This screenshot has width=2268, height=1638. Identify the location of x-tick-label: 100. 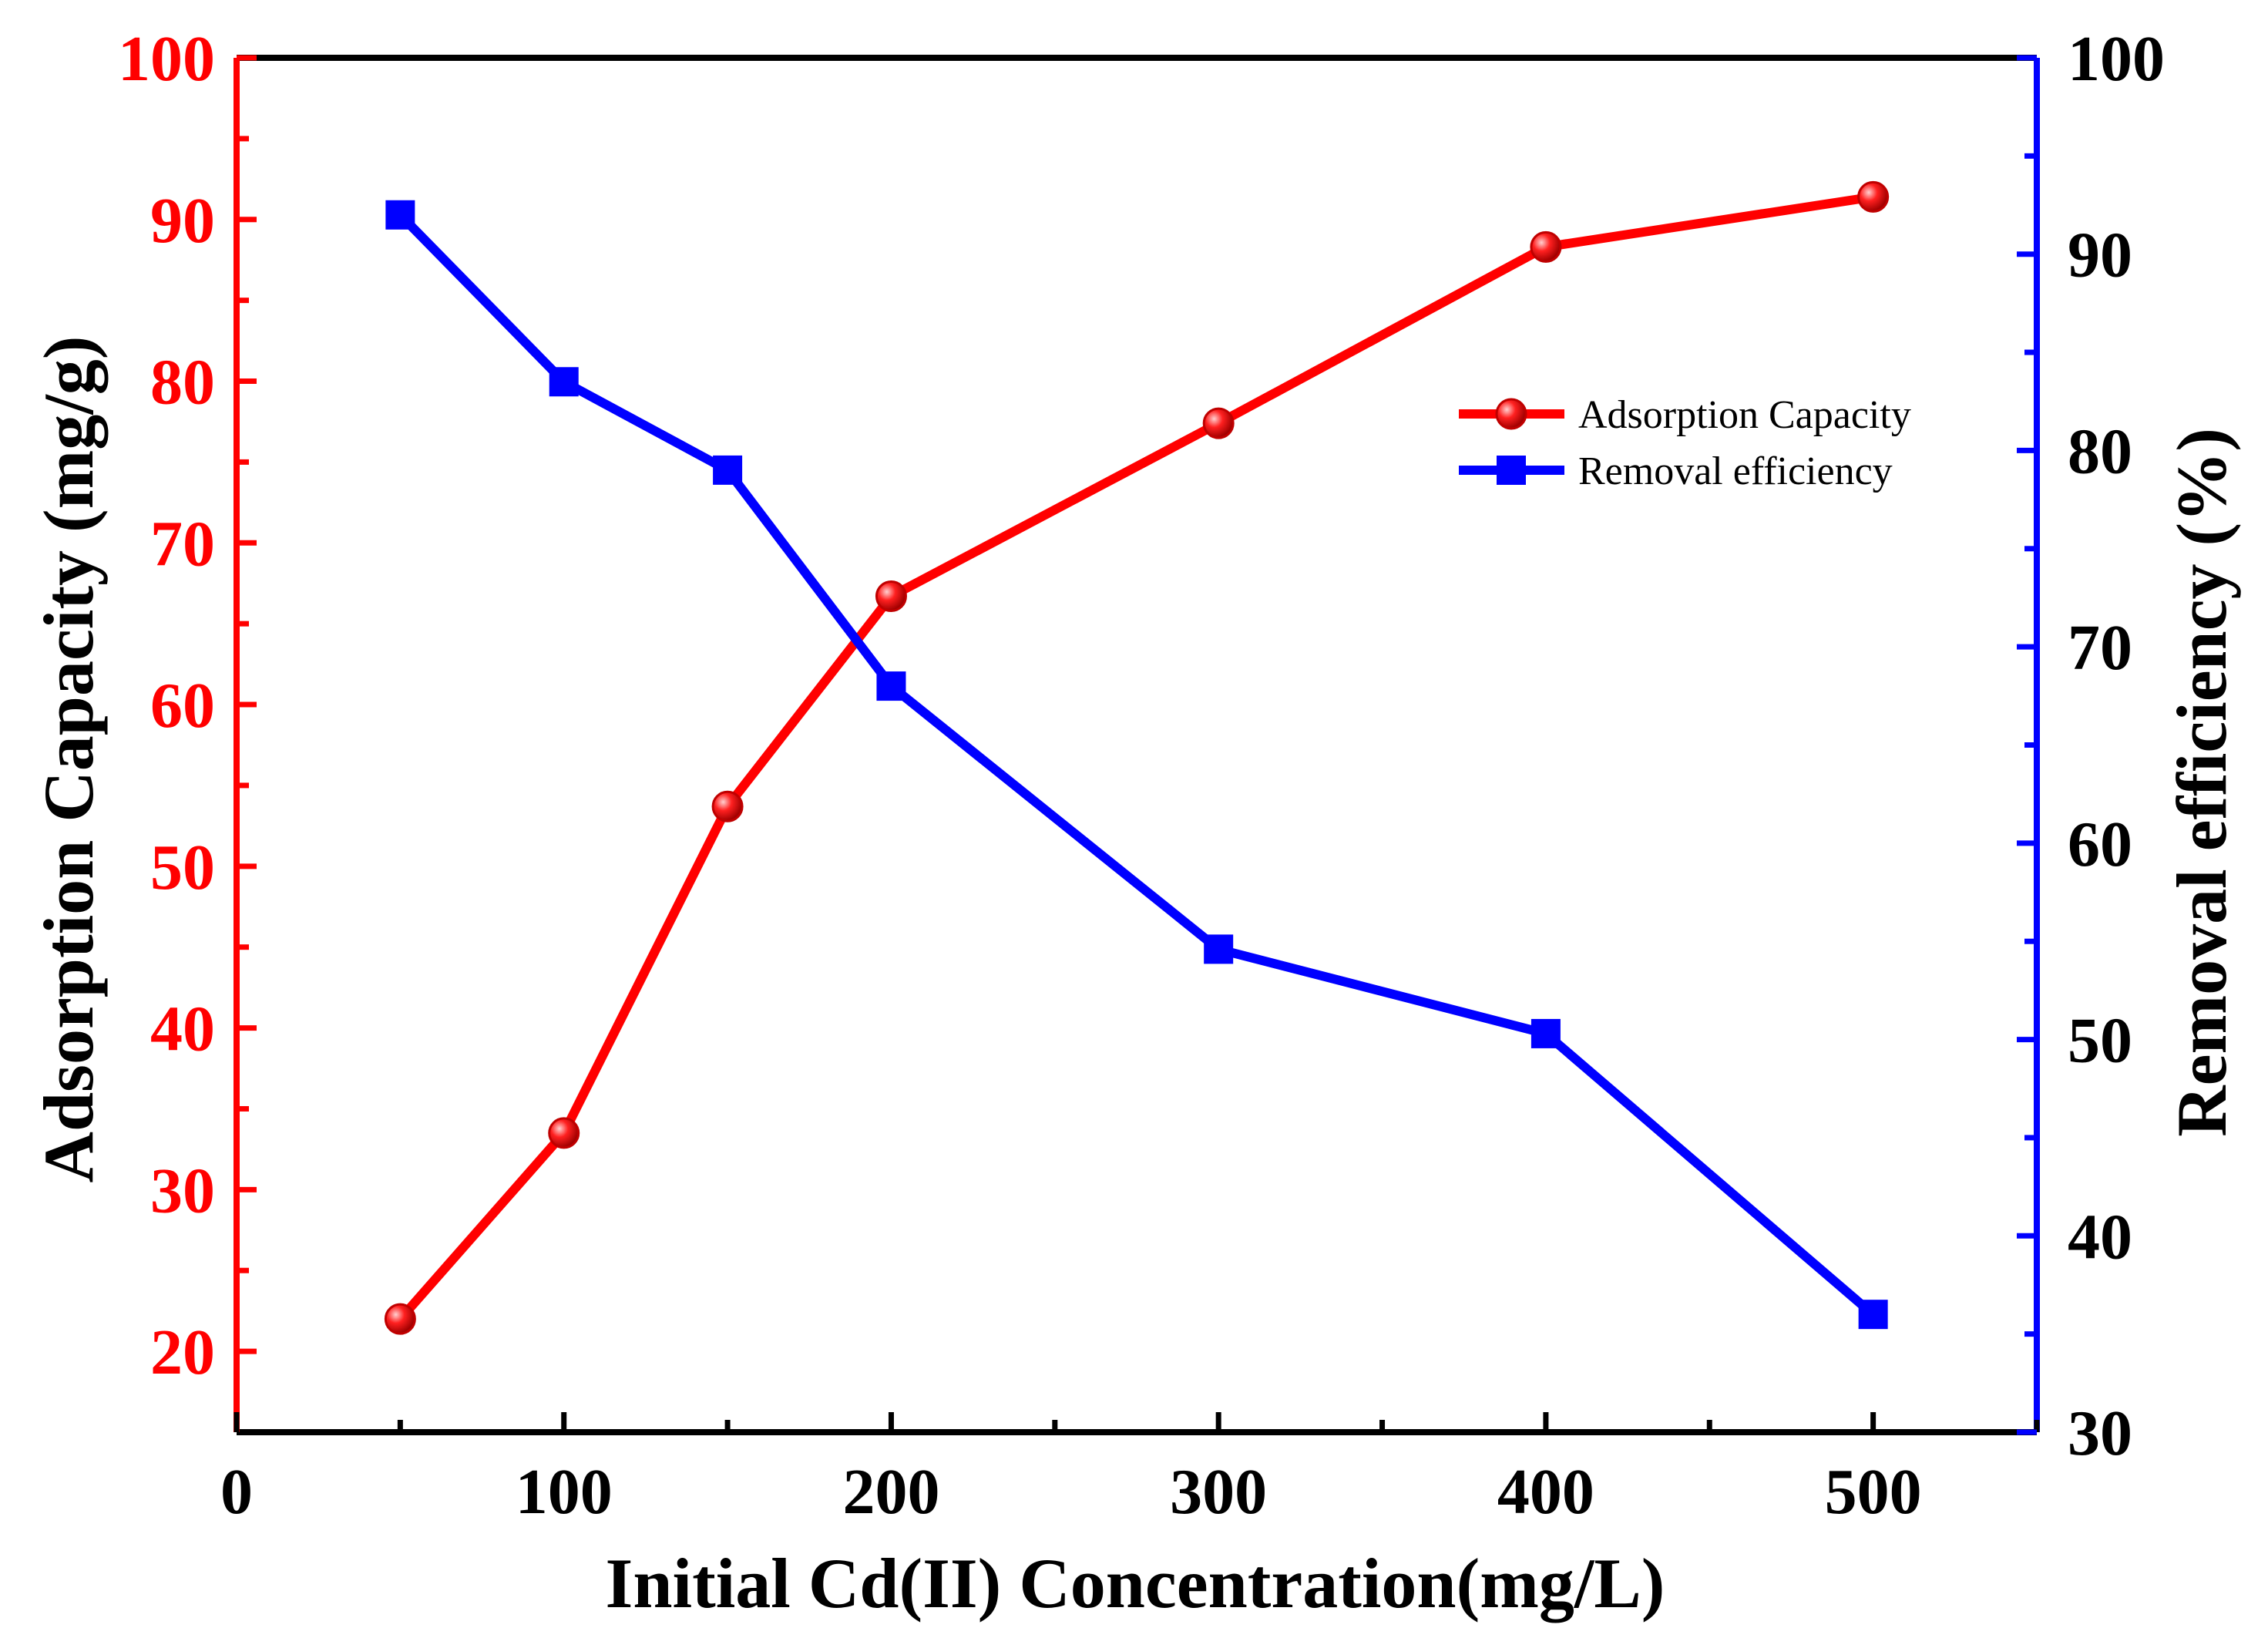
(564, 1492).